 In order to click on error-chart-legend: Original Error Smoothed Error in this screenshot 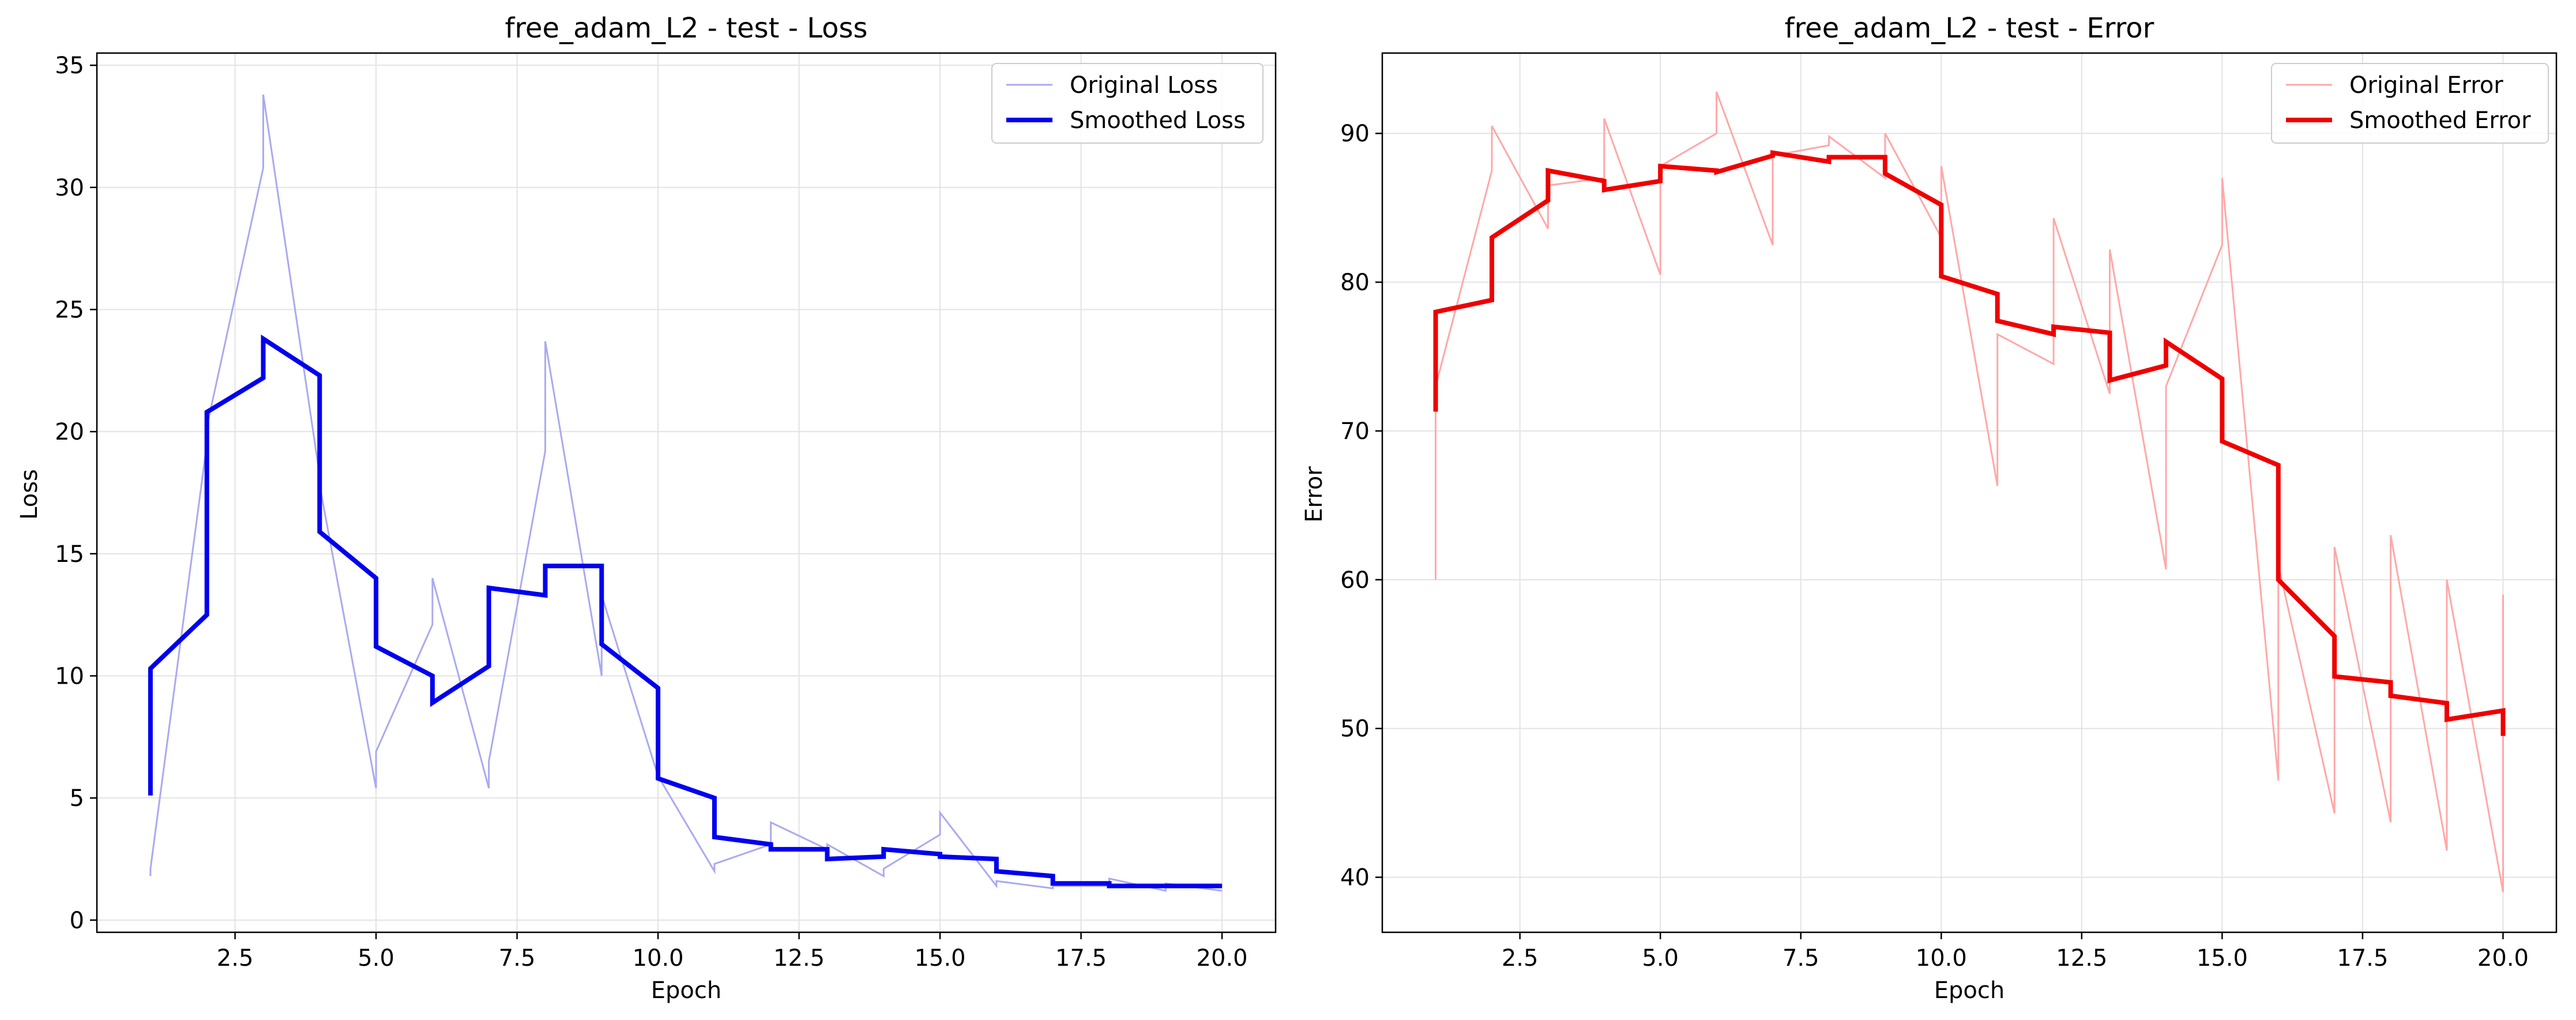, I will do `click(2410, 103)`.